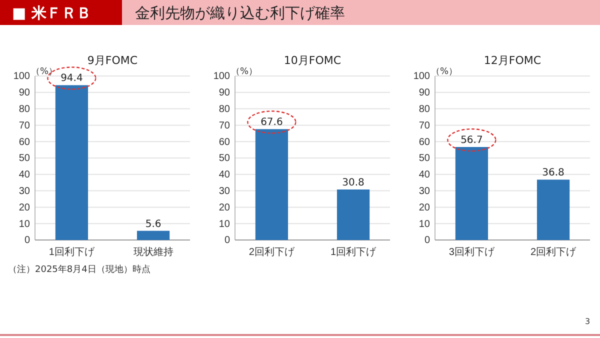  What do you see at coordinates (587, 321) in the screenshot?
I see `text: 3` at bounding box center [587, 321].